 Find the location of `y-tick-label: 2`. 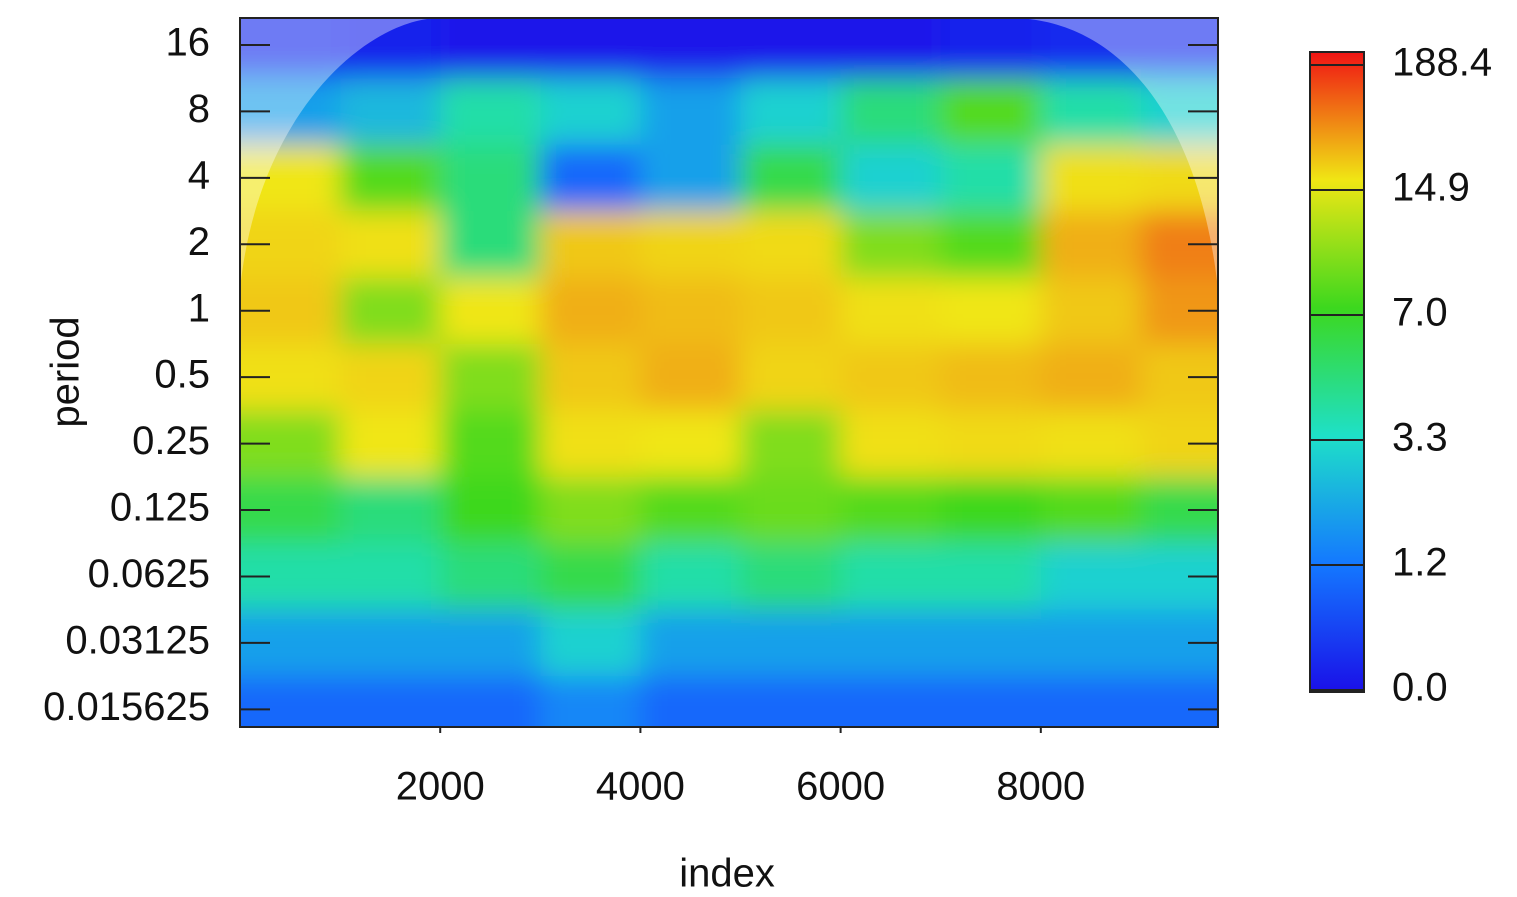

y-tick-label: 2 is located at coordinates (199, 242).